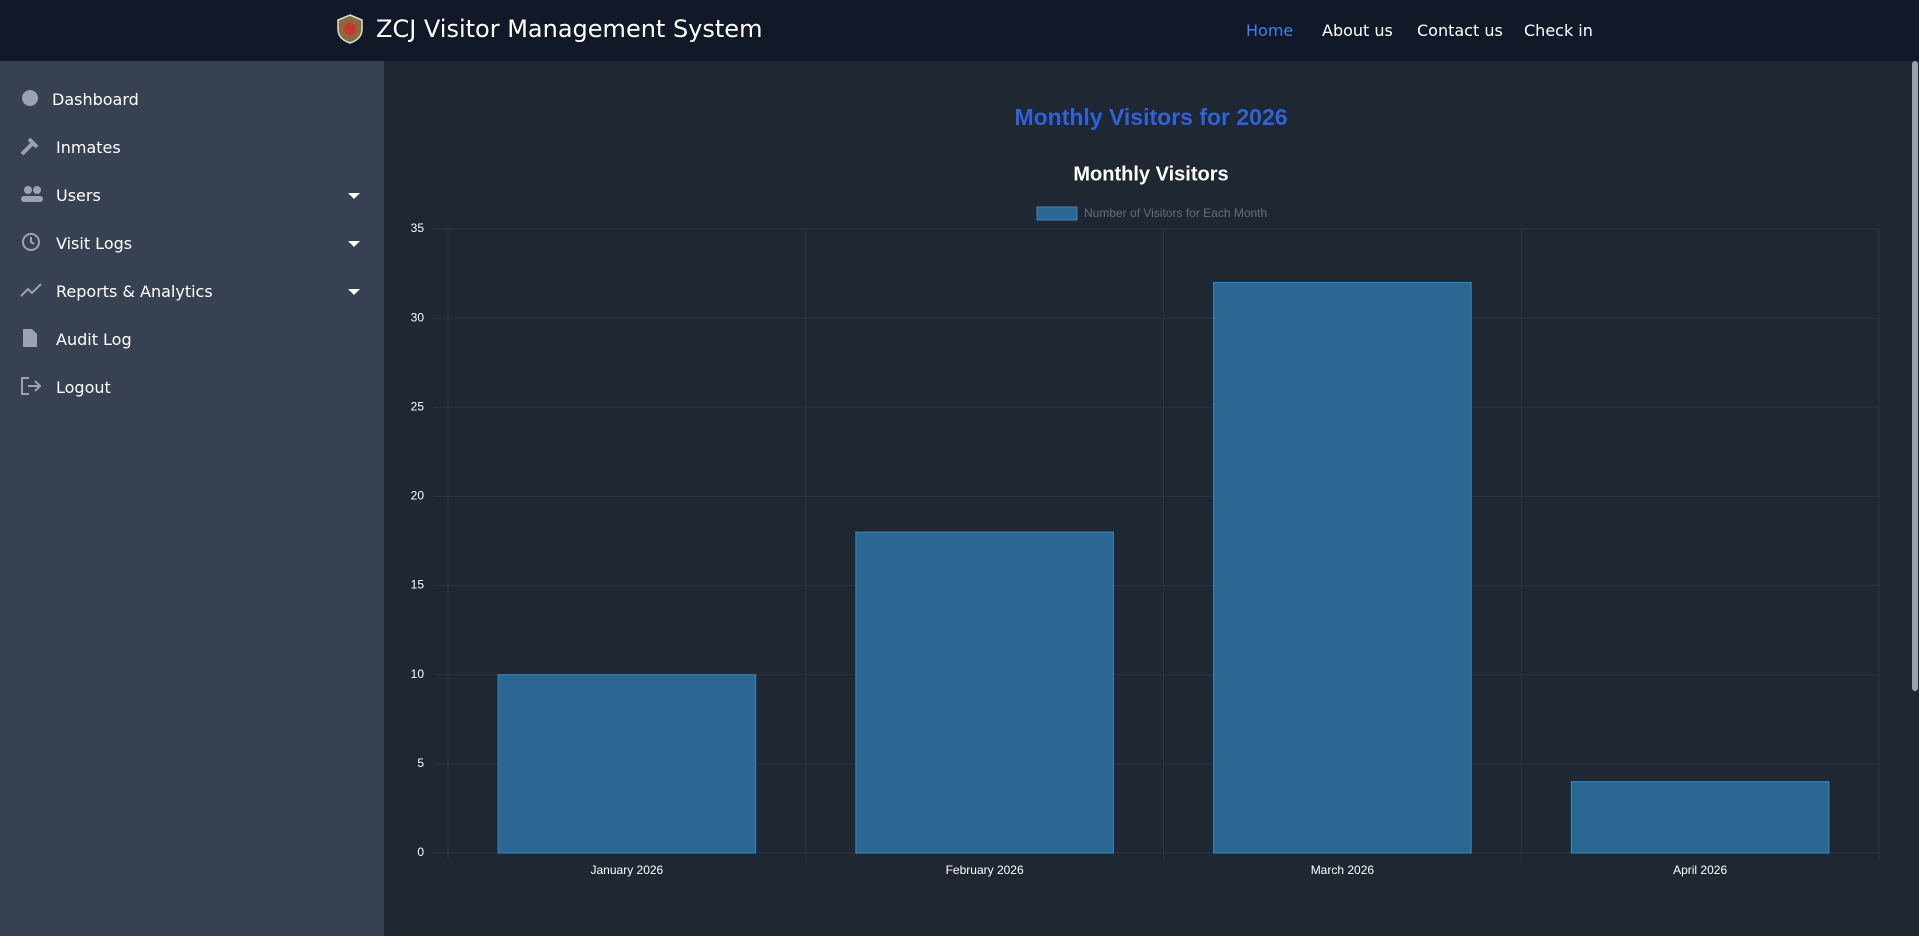 The width and height of the screenshot is (1919, 936). I want to click on menu-label: Audit Log, so click(94, 339).